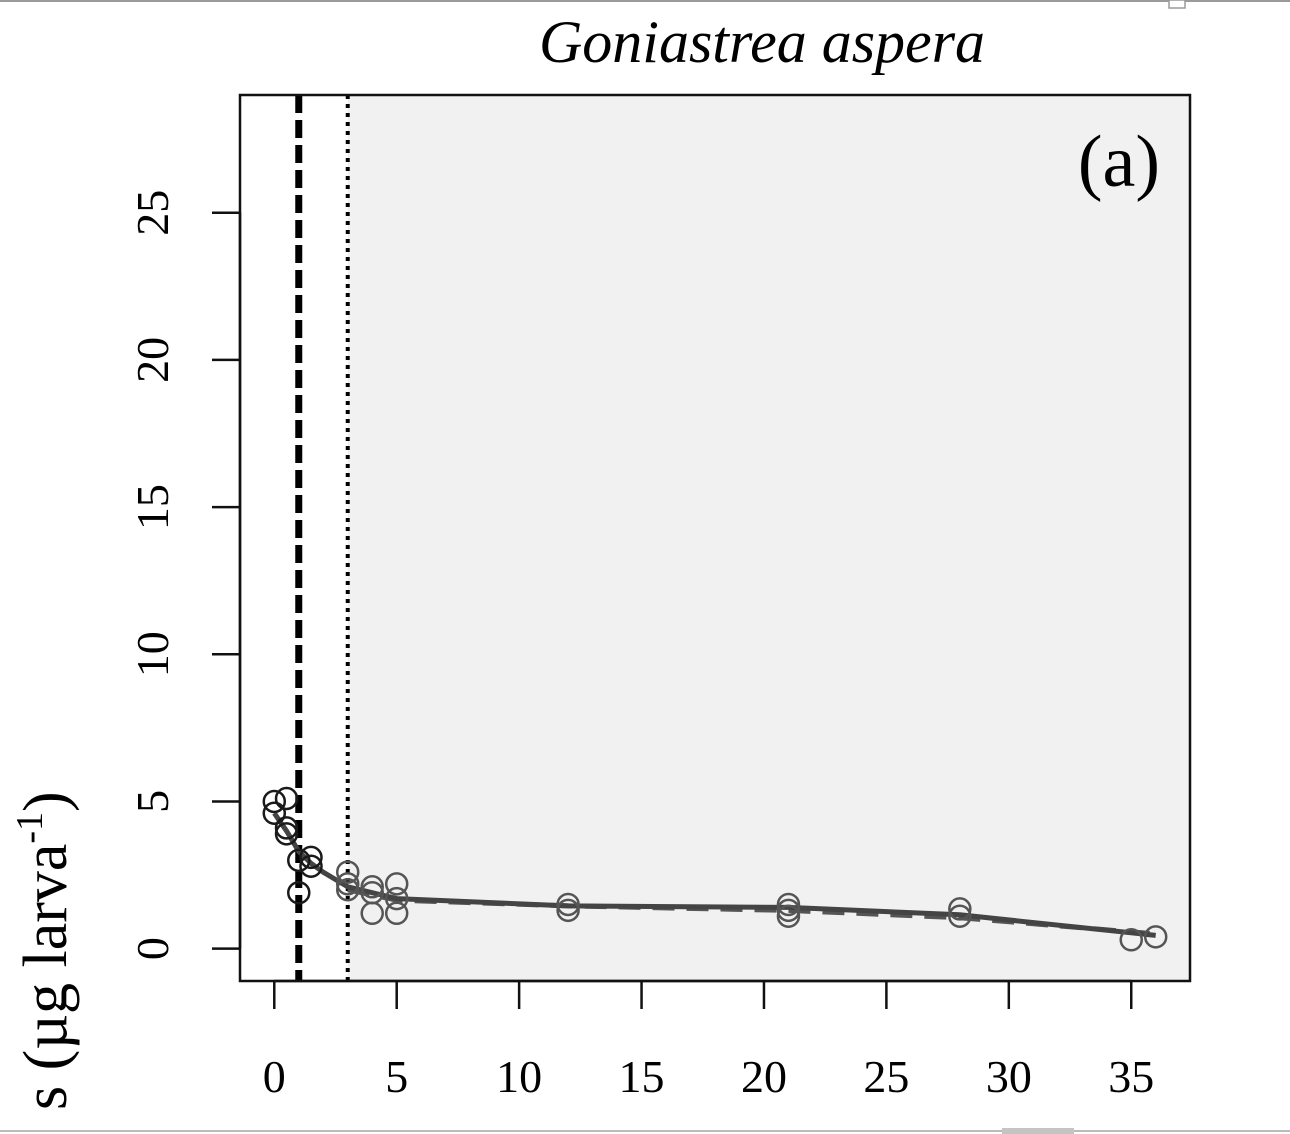 The width and height of the screenshot is (1290, 1134). Describe the element at coordinates (152, 948) in the screenshot. I see `y-tick-label: 0` at that location.